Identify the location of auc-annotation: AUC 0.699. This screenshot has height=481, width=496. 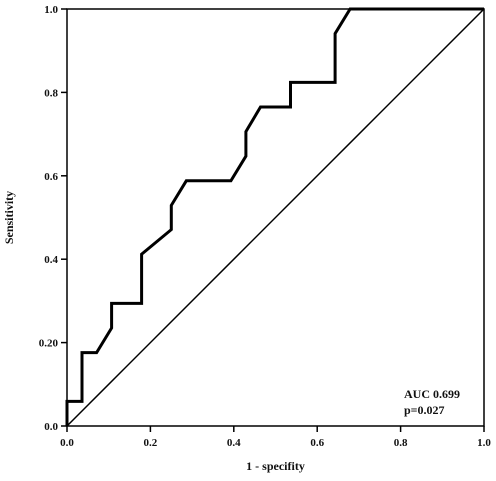
(432, 394).